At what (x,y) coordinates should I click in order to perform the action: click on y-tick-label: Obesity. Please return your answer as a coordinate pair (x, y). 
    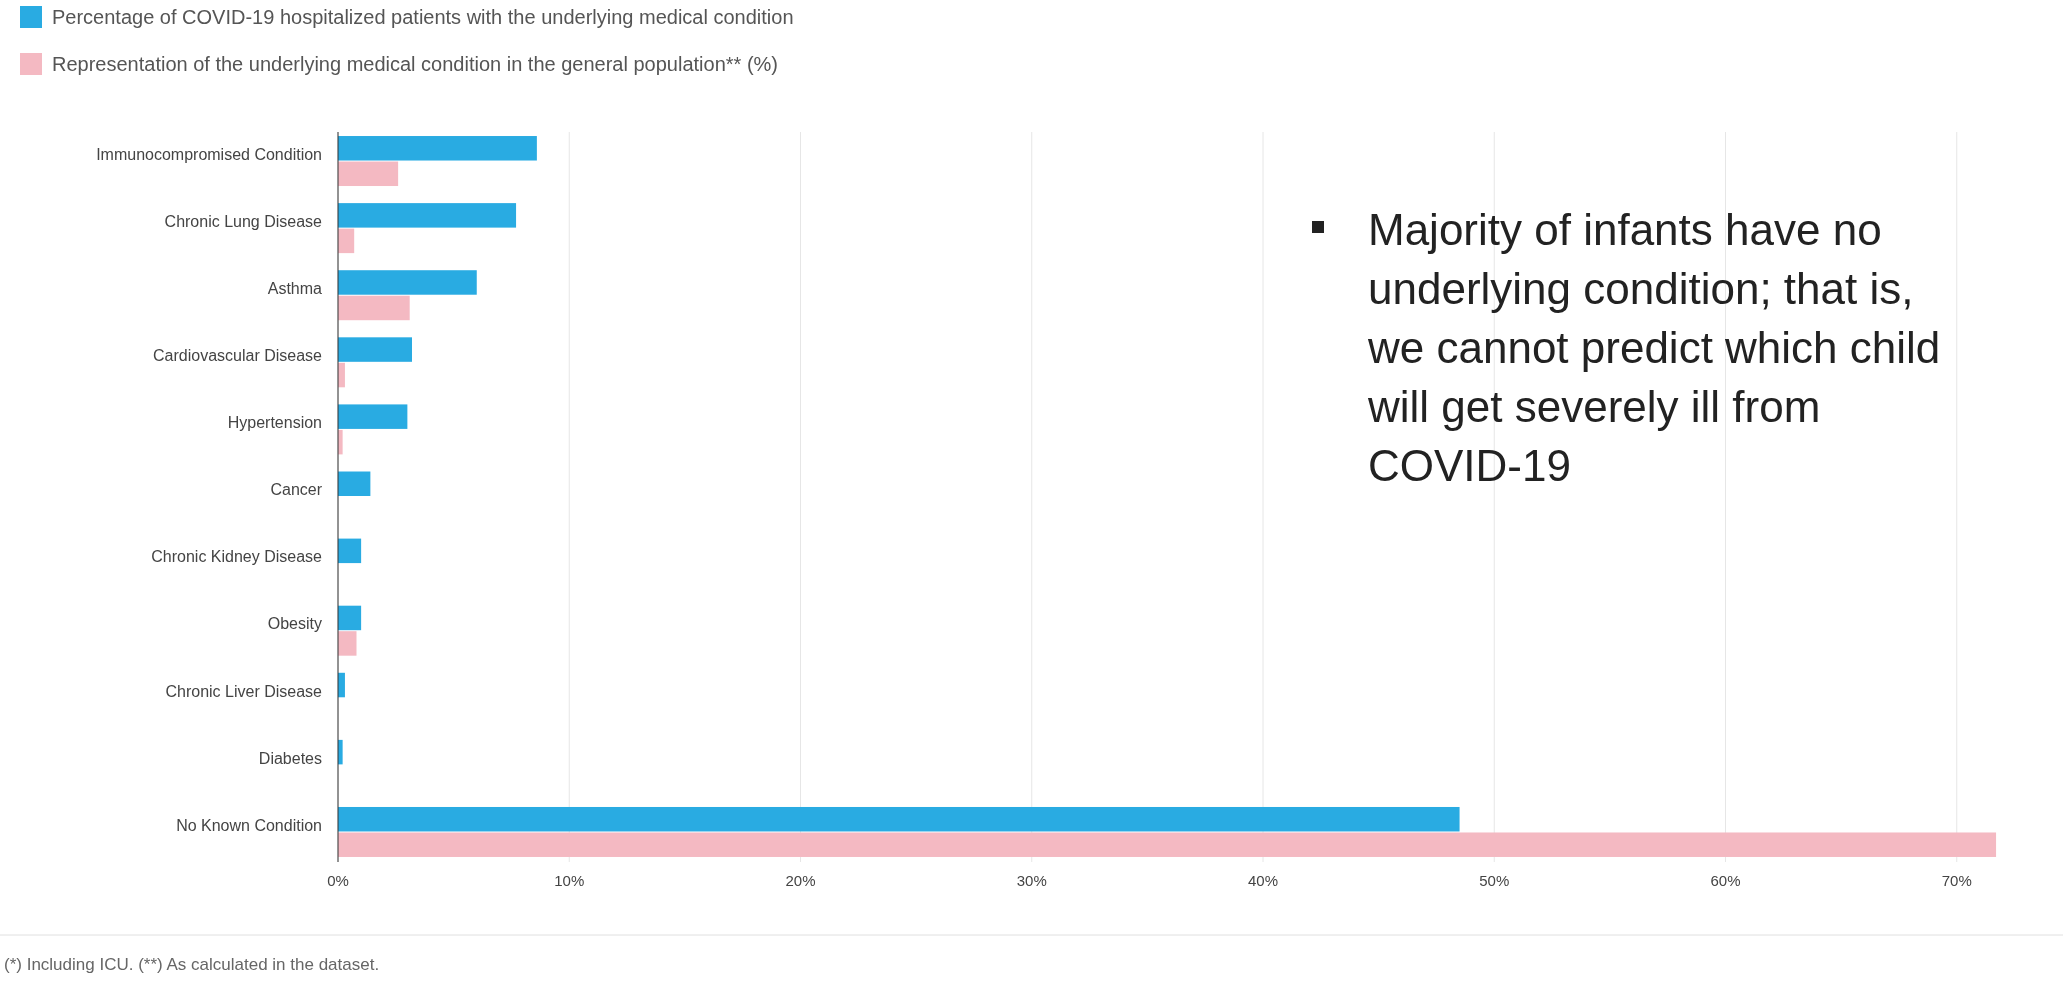
    Looking at the image, I should click on (294, 624).